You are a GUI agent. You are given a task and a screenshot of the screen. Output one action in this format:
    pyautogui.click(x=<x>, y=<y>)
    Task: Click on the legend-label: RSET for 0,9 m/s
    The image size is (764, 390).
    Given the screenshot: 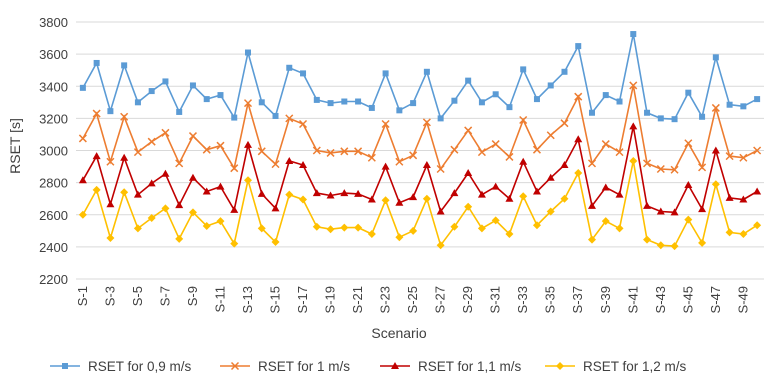 What is the action you would take?
    pyautogui.click(x=140, y=366)
    